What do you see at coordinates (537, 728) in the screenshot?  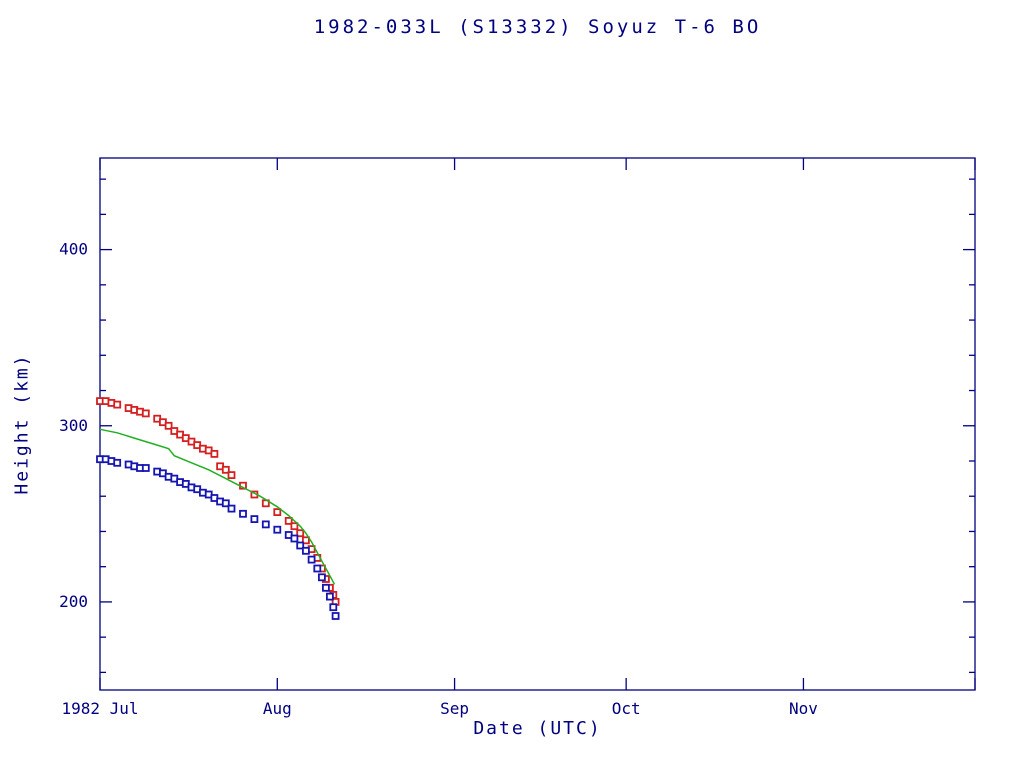 I see `x-axis-label: Date (UTC)` at bounding box center [537, 728].